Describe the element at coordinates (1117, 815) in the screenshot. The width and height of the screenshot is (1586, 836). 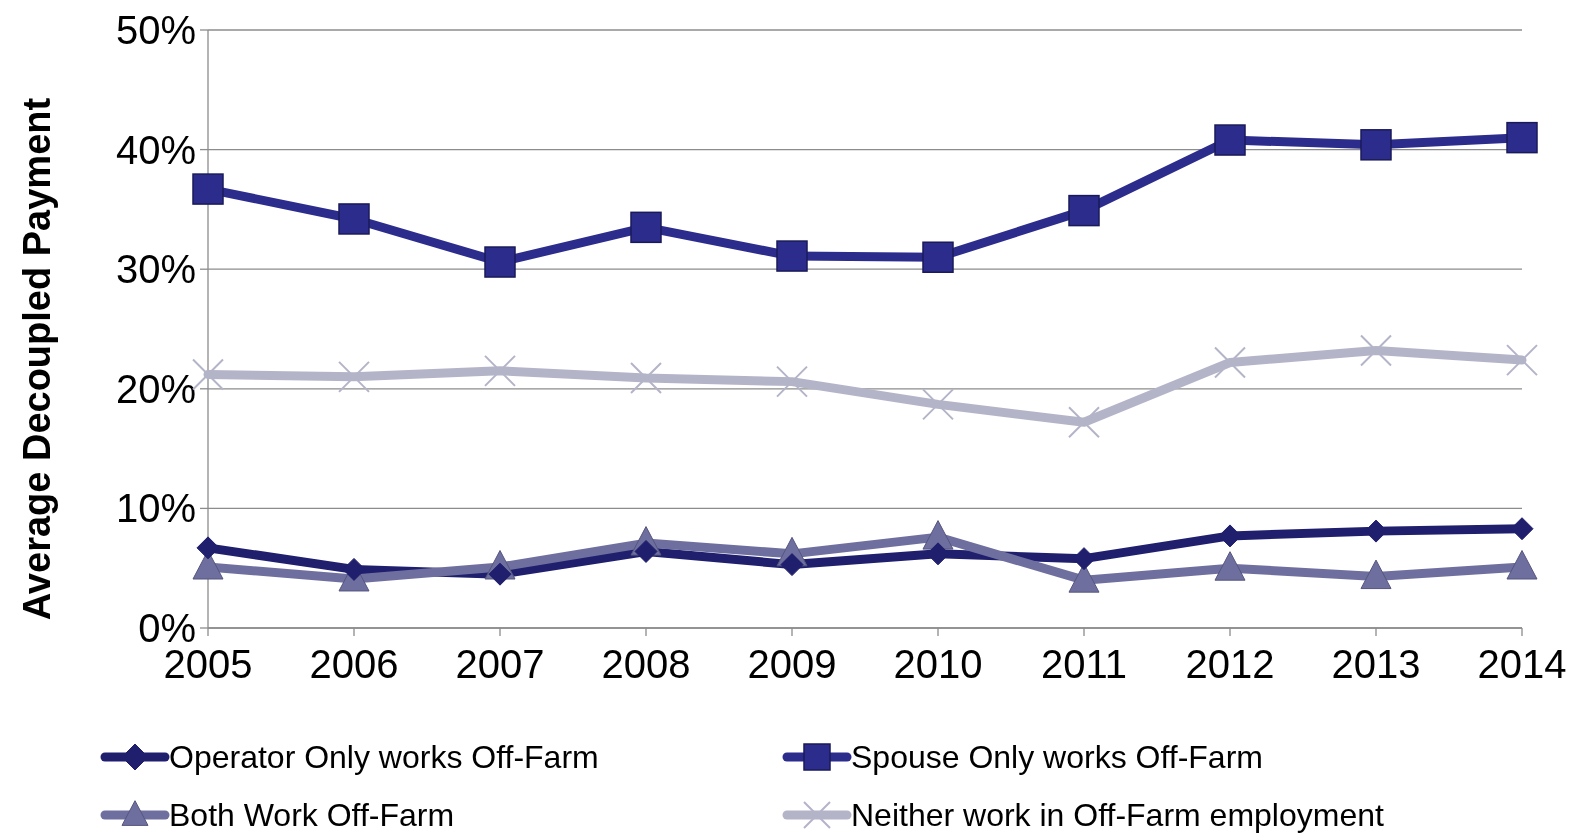
I see `legend-label: Neither work in Off-Farm employment` at that location.